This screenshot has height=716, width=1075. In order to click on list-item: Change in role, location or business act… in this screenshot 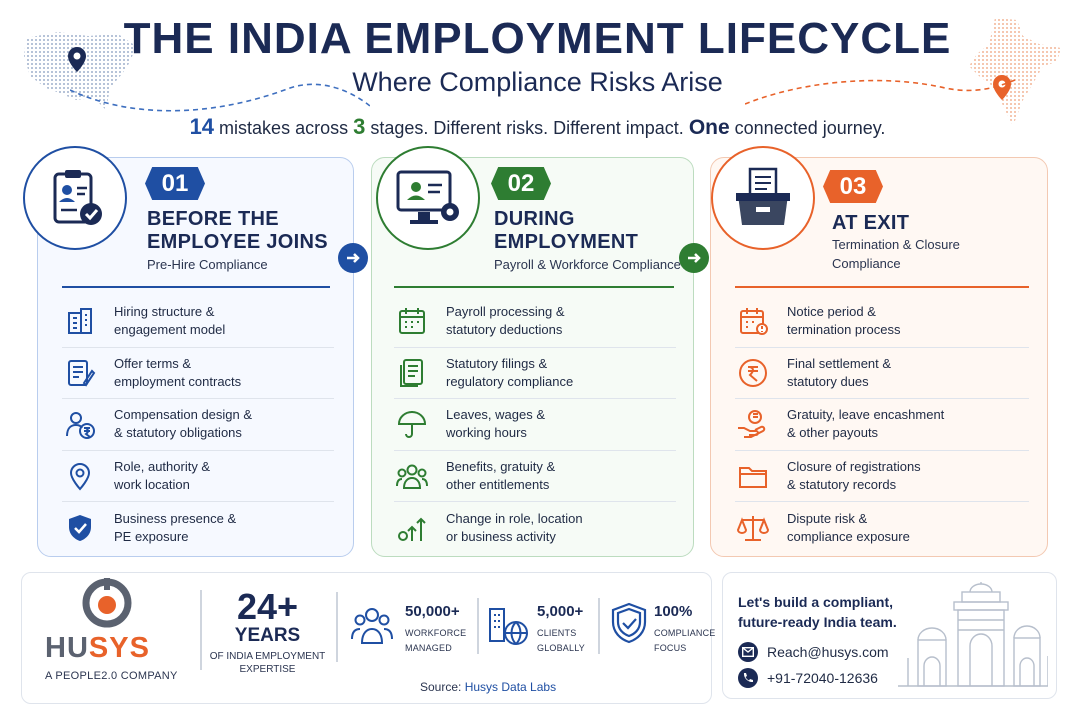, I will do `click(535, 528)`.